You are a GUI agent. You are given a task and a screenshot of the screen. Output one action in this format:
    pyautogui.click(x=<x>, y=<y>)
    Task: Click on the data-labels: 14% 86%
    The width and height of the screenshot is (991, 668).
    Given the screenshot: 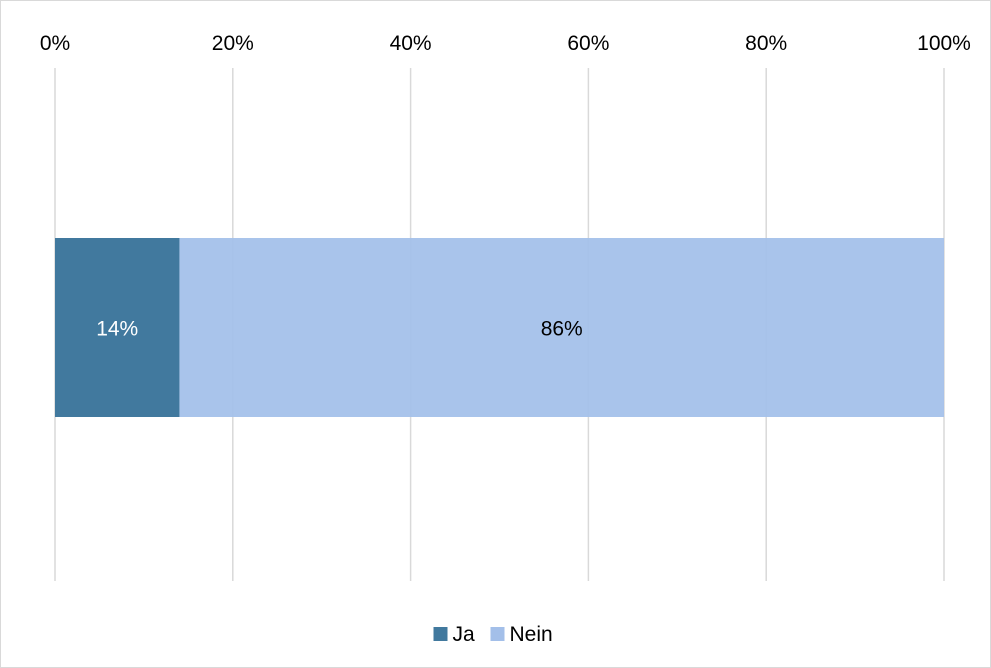 What is the action you would take?
    pyautogui.click(x=339, y=329)
    